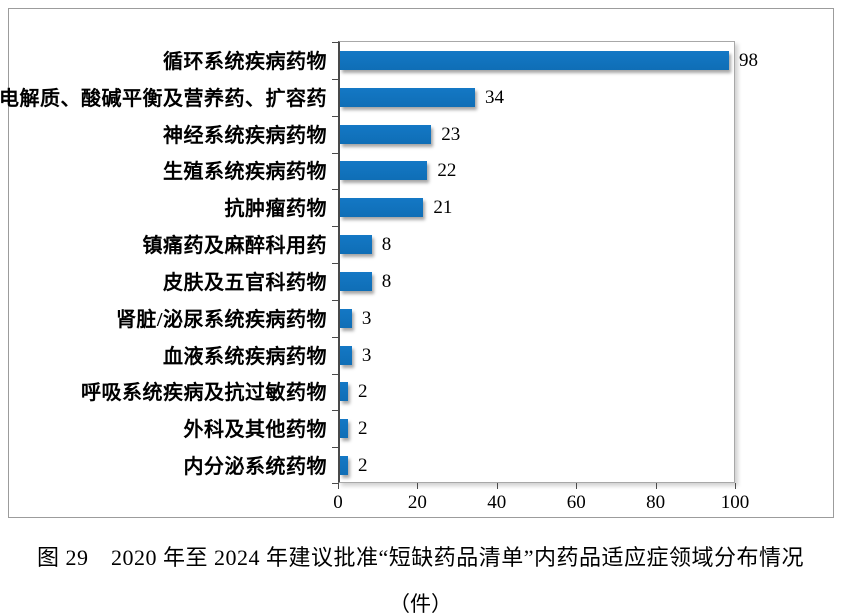 The height and width of the screenshot is (615, 841). Describe the element at coordinates (735, 502) in the screenshot. I see `x-axis-tick-label: 100` at that location.